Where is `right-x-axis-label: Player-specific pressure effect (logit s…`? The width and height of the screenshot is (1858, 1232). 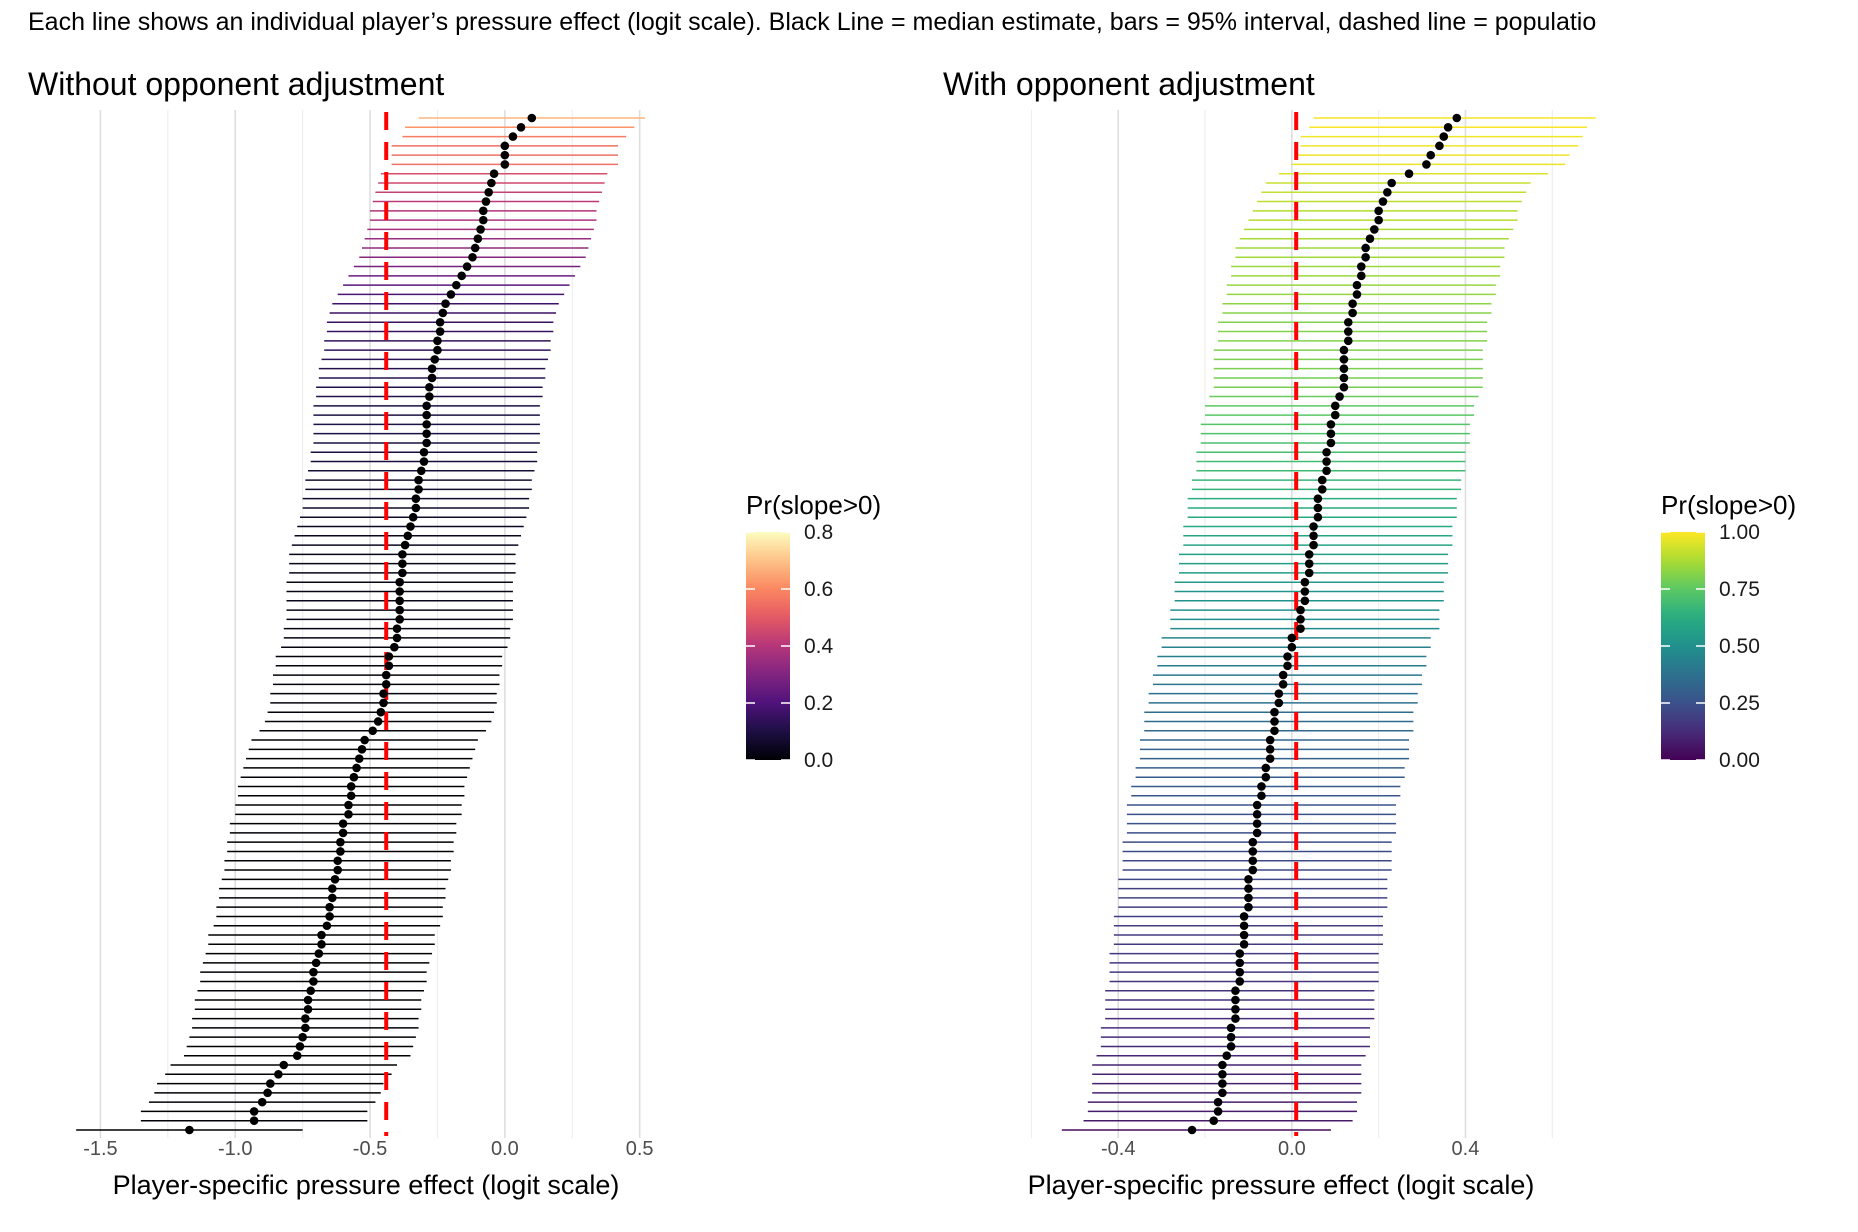
right-x-axis-label: Player-specific pressure effect (logit s… is located at coordinates (1281, 1185).